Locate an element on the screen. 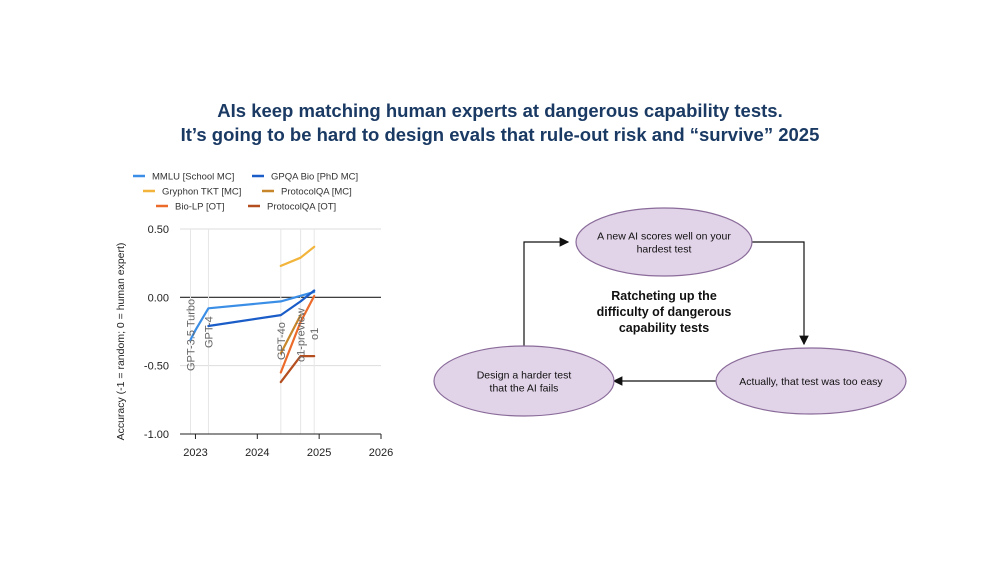 The image size is (1000, 562). model-release-label: GPT-4 is located at coordinates (209, 332).